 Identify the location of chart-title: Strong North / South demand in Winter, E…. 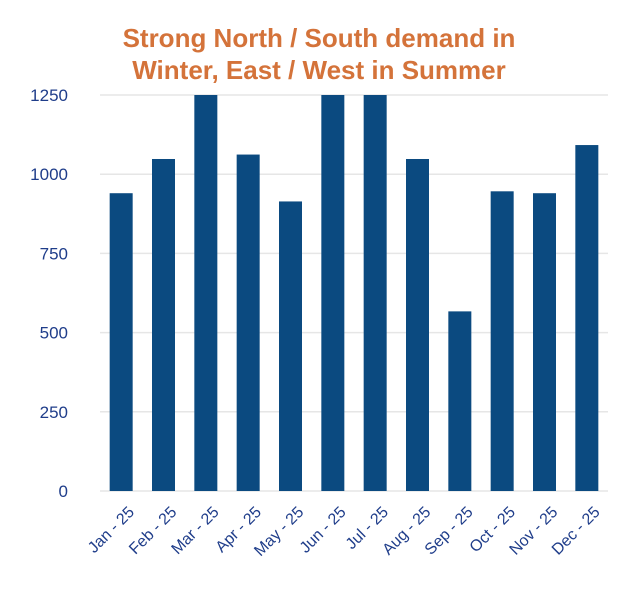
(319, 54).